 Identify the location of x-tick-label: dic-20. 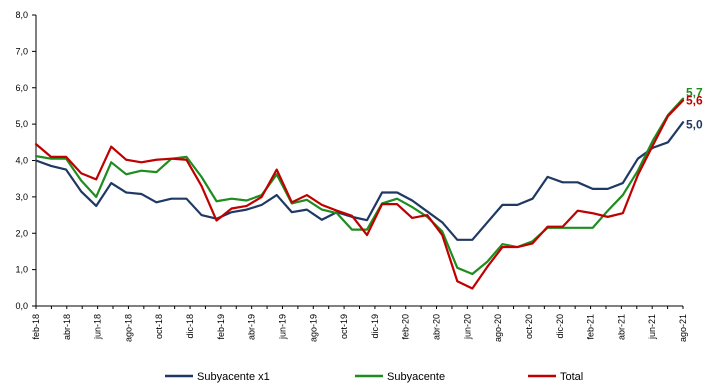
(560, 326).